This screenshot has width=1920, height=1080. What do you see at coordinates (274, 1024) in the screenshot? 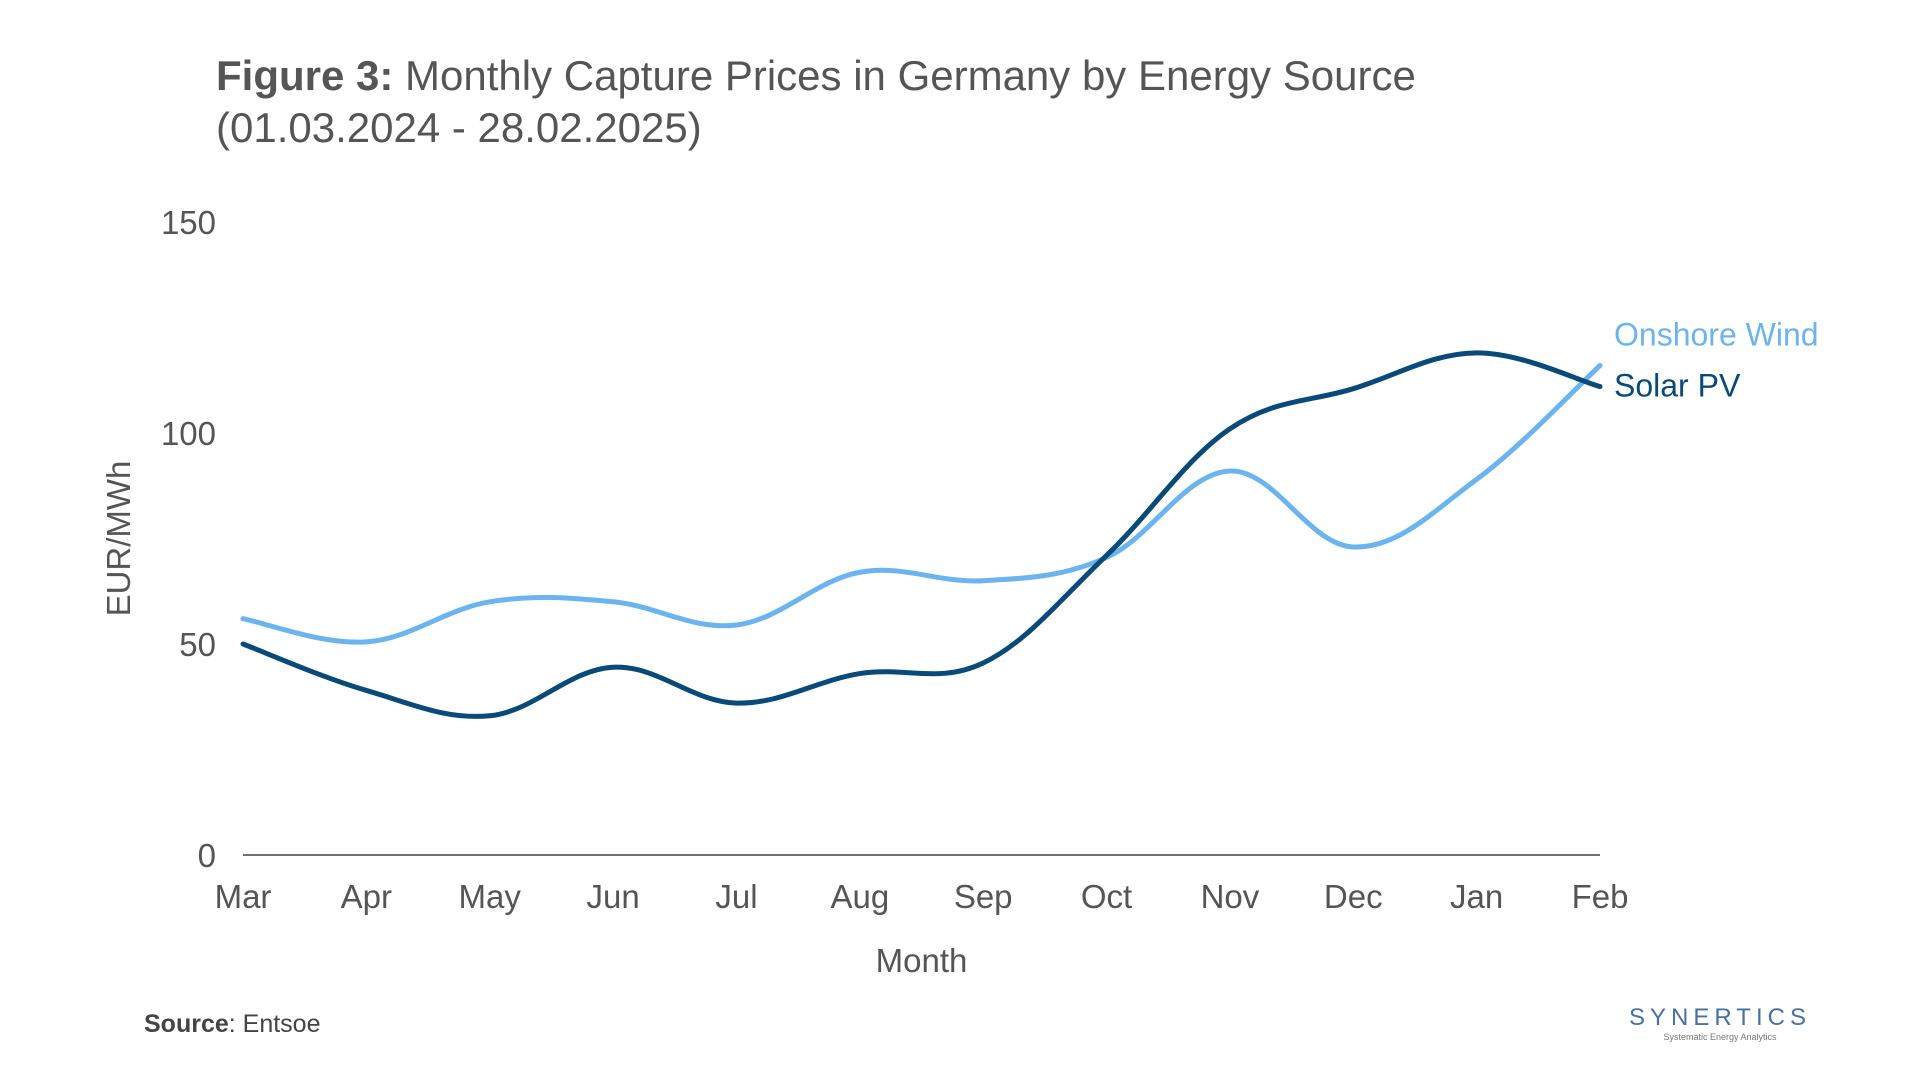
I see `source-value: : Entsoe` at bounding box center [274, 1024].